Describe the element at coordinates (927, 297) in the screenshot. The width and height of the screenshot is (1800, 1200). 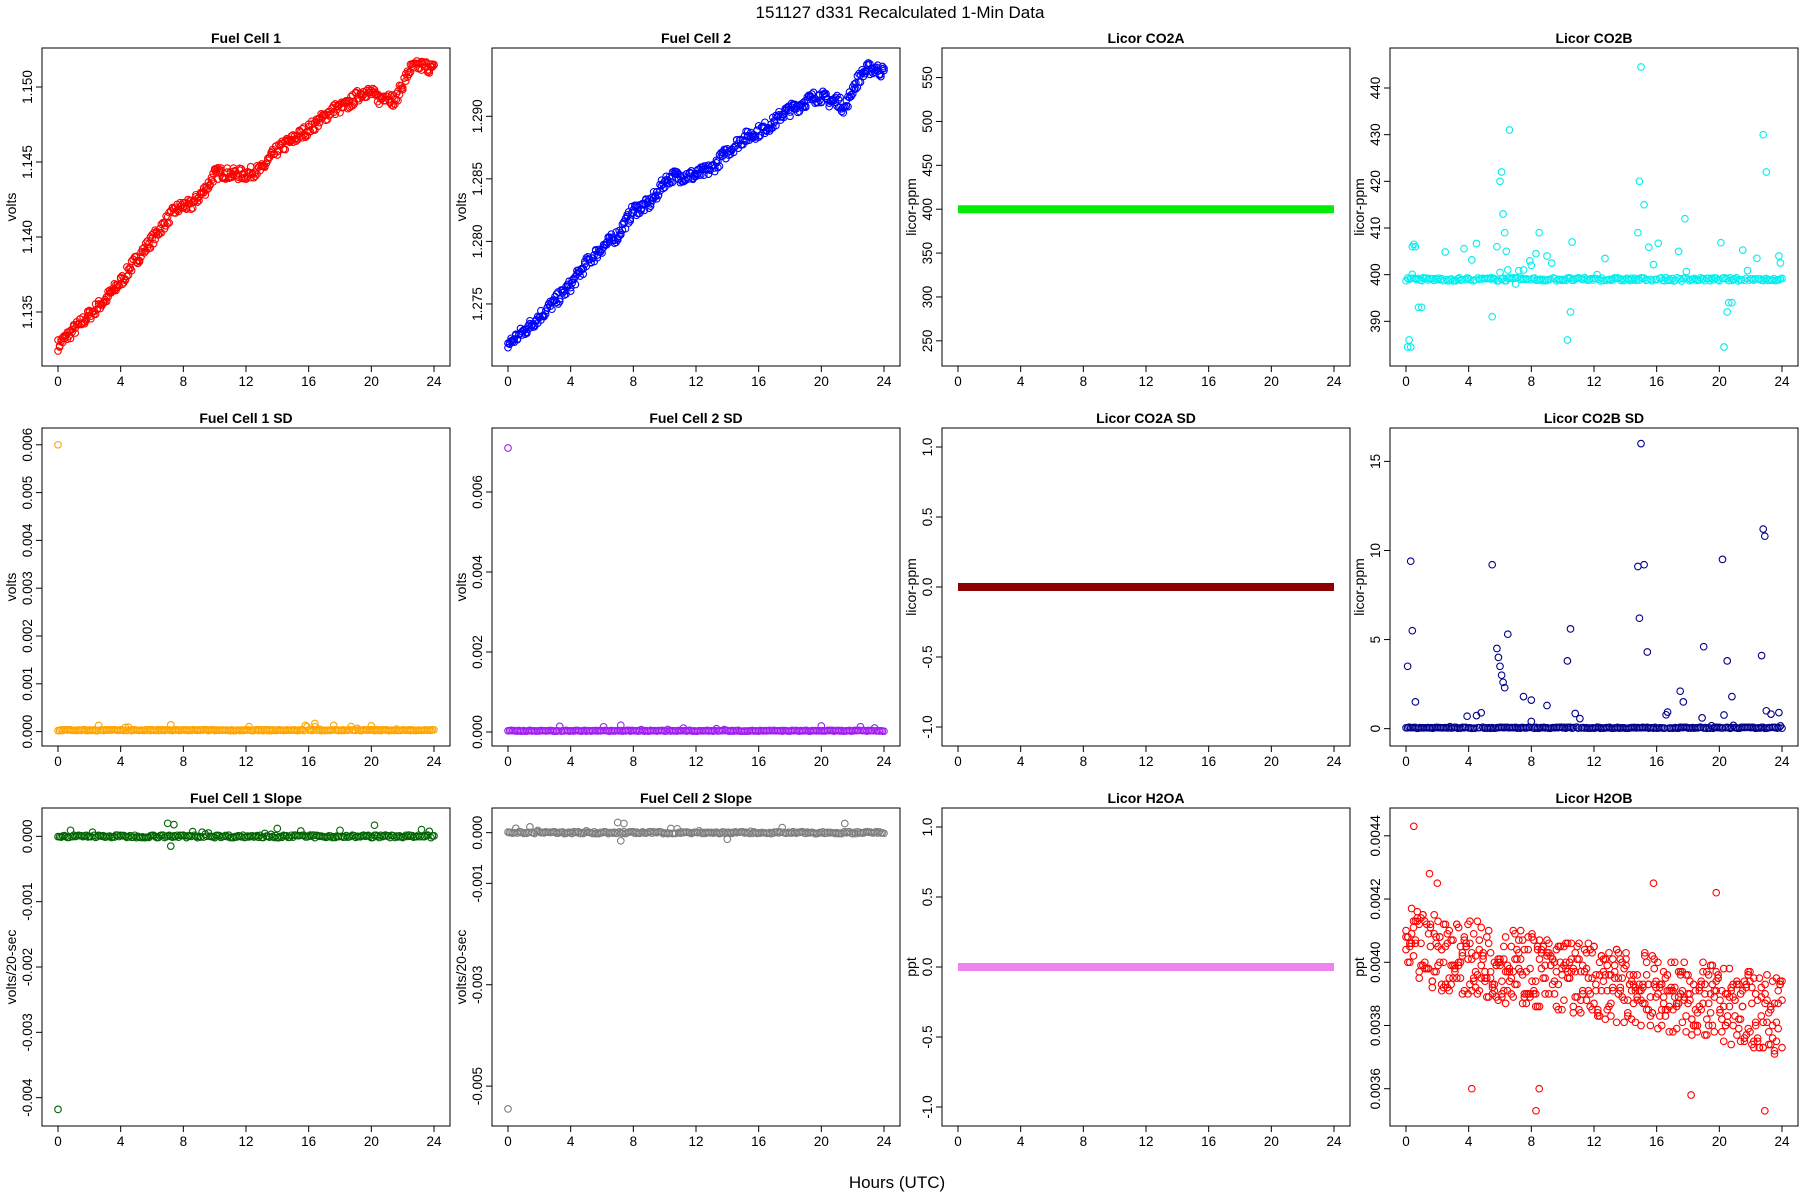
I see `y-tick-label: 300` at that location.